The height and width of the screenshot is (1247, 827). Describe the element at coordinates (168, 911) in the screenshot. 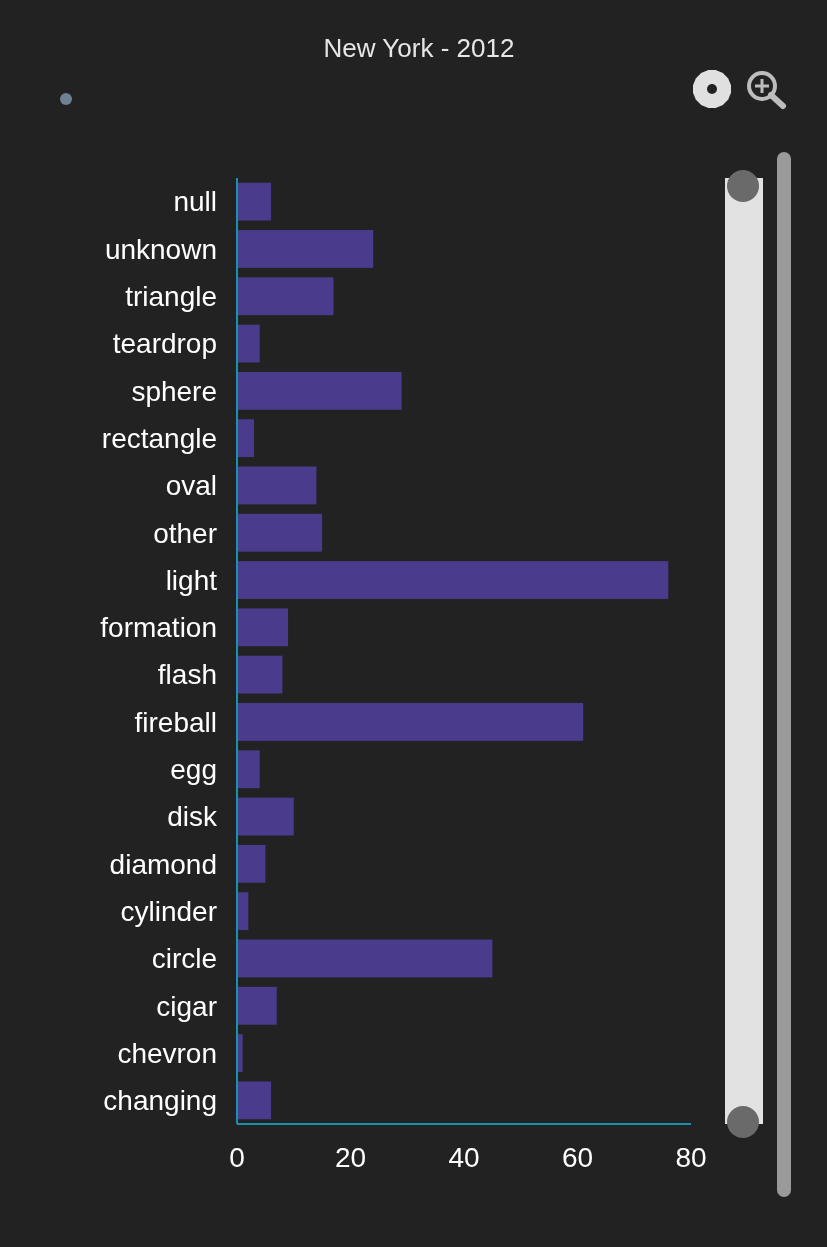

I see `y-tick-label: cylinder` at that location.